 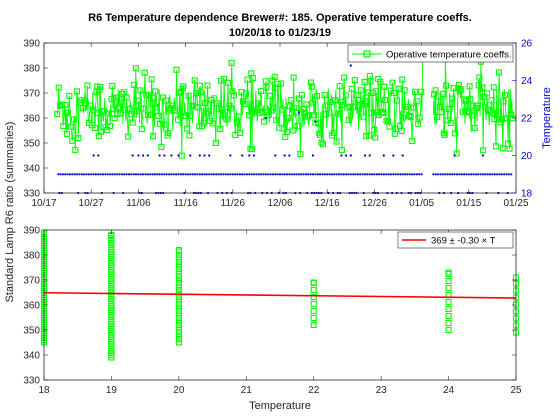 I want to click on bottom-y-tick-label: 340, so click(x=31, y=356).